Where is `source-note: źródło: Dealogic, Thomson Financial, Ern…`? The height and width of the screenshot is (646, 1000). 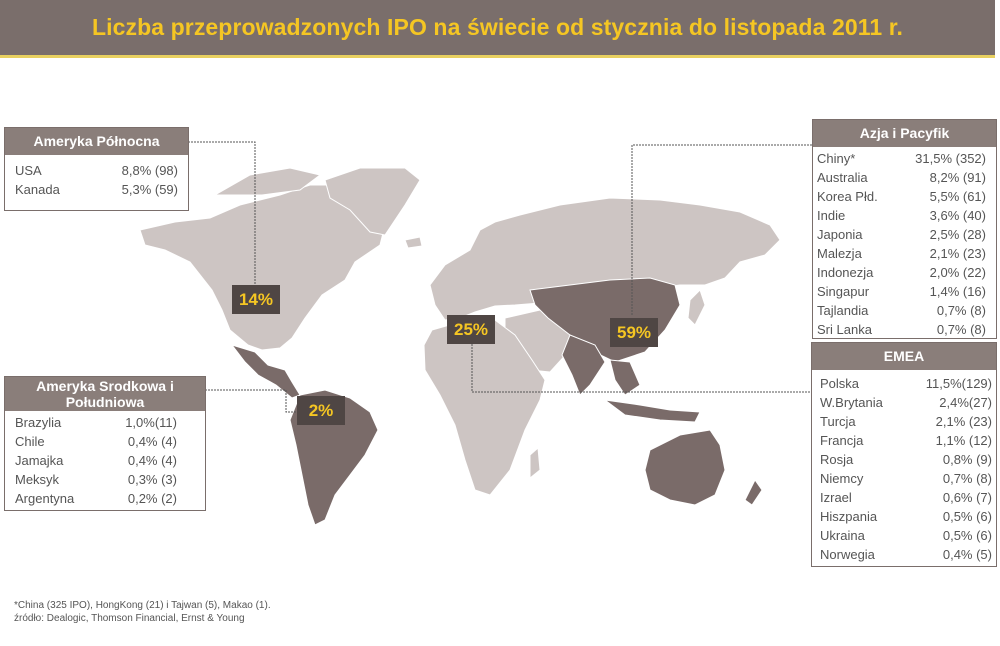
source-note: źródło: Dealogic, Thomson Financial, Ern… is located at coordinates (129, 618).